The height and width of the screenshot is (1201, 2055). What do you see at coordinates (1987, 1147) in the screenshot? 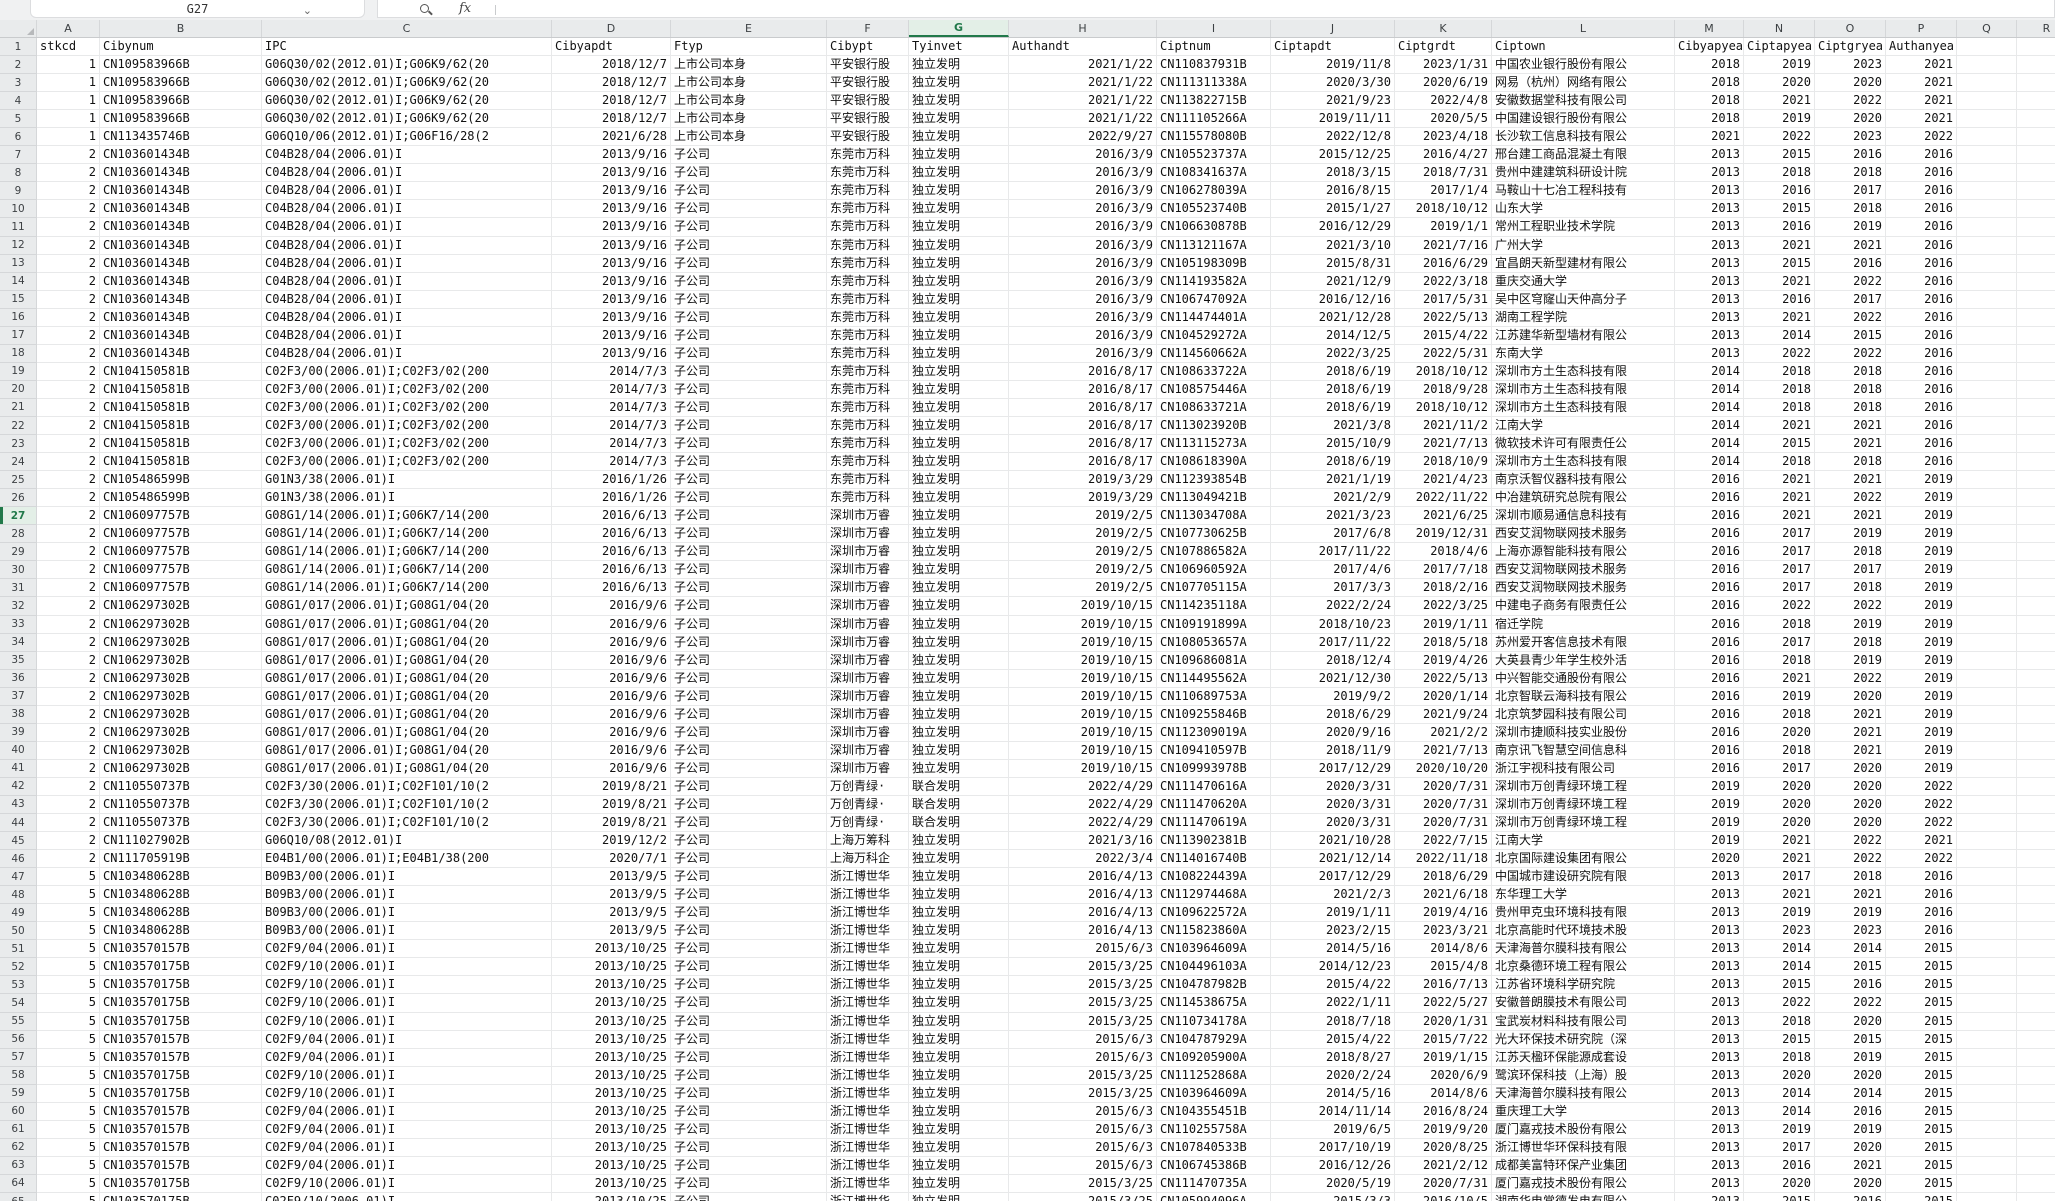
I see `cell-Q62` at bounding box center [1987, 1147].